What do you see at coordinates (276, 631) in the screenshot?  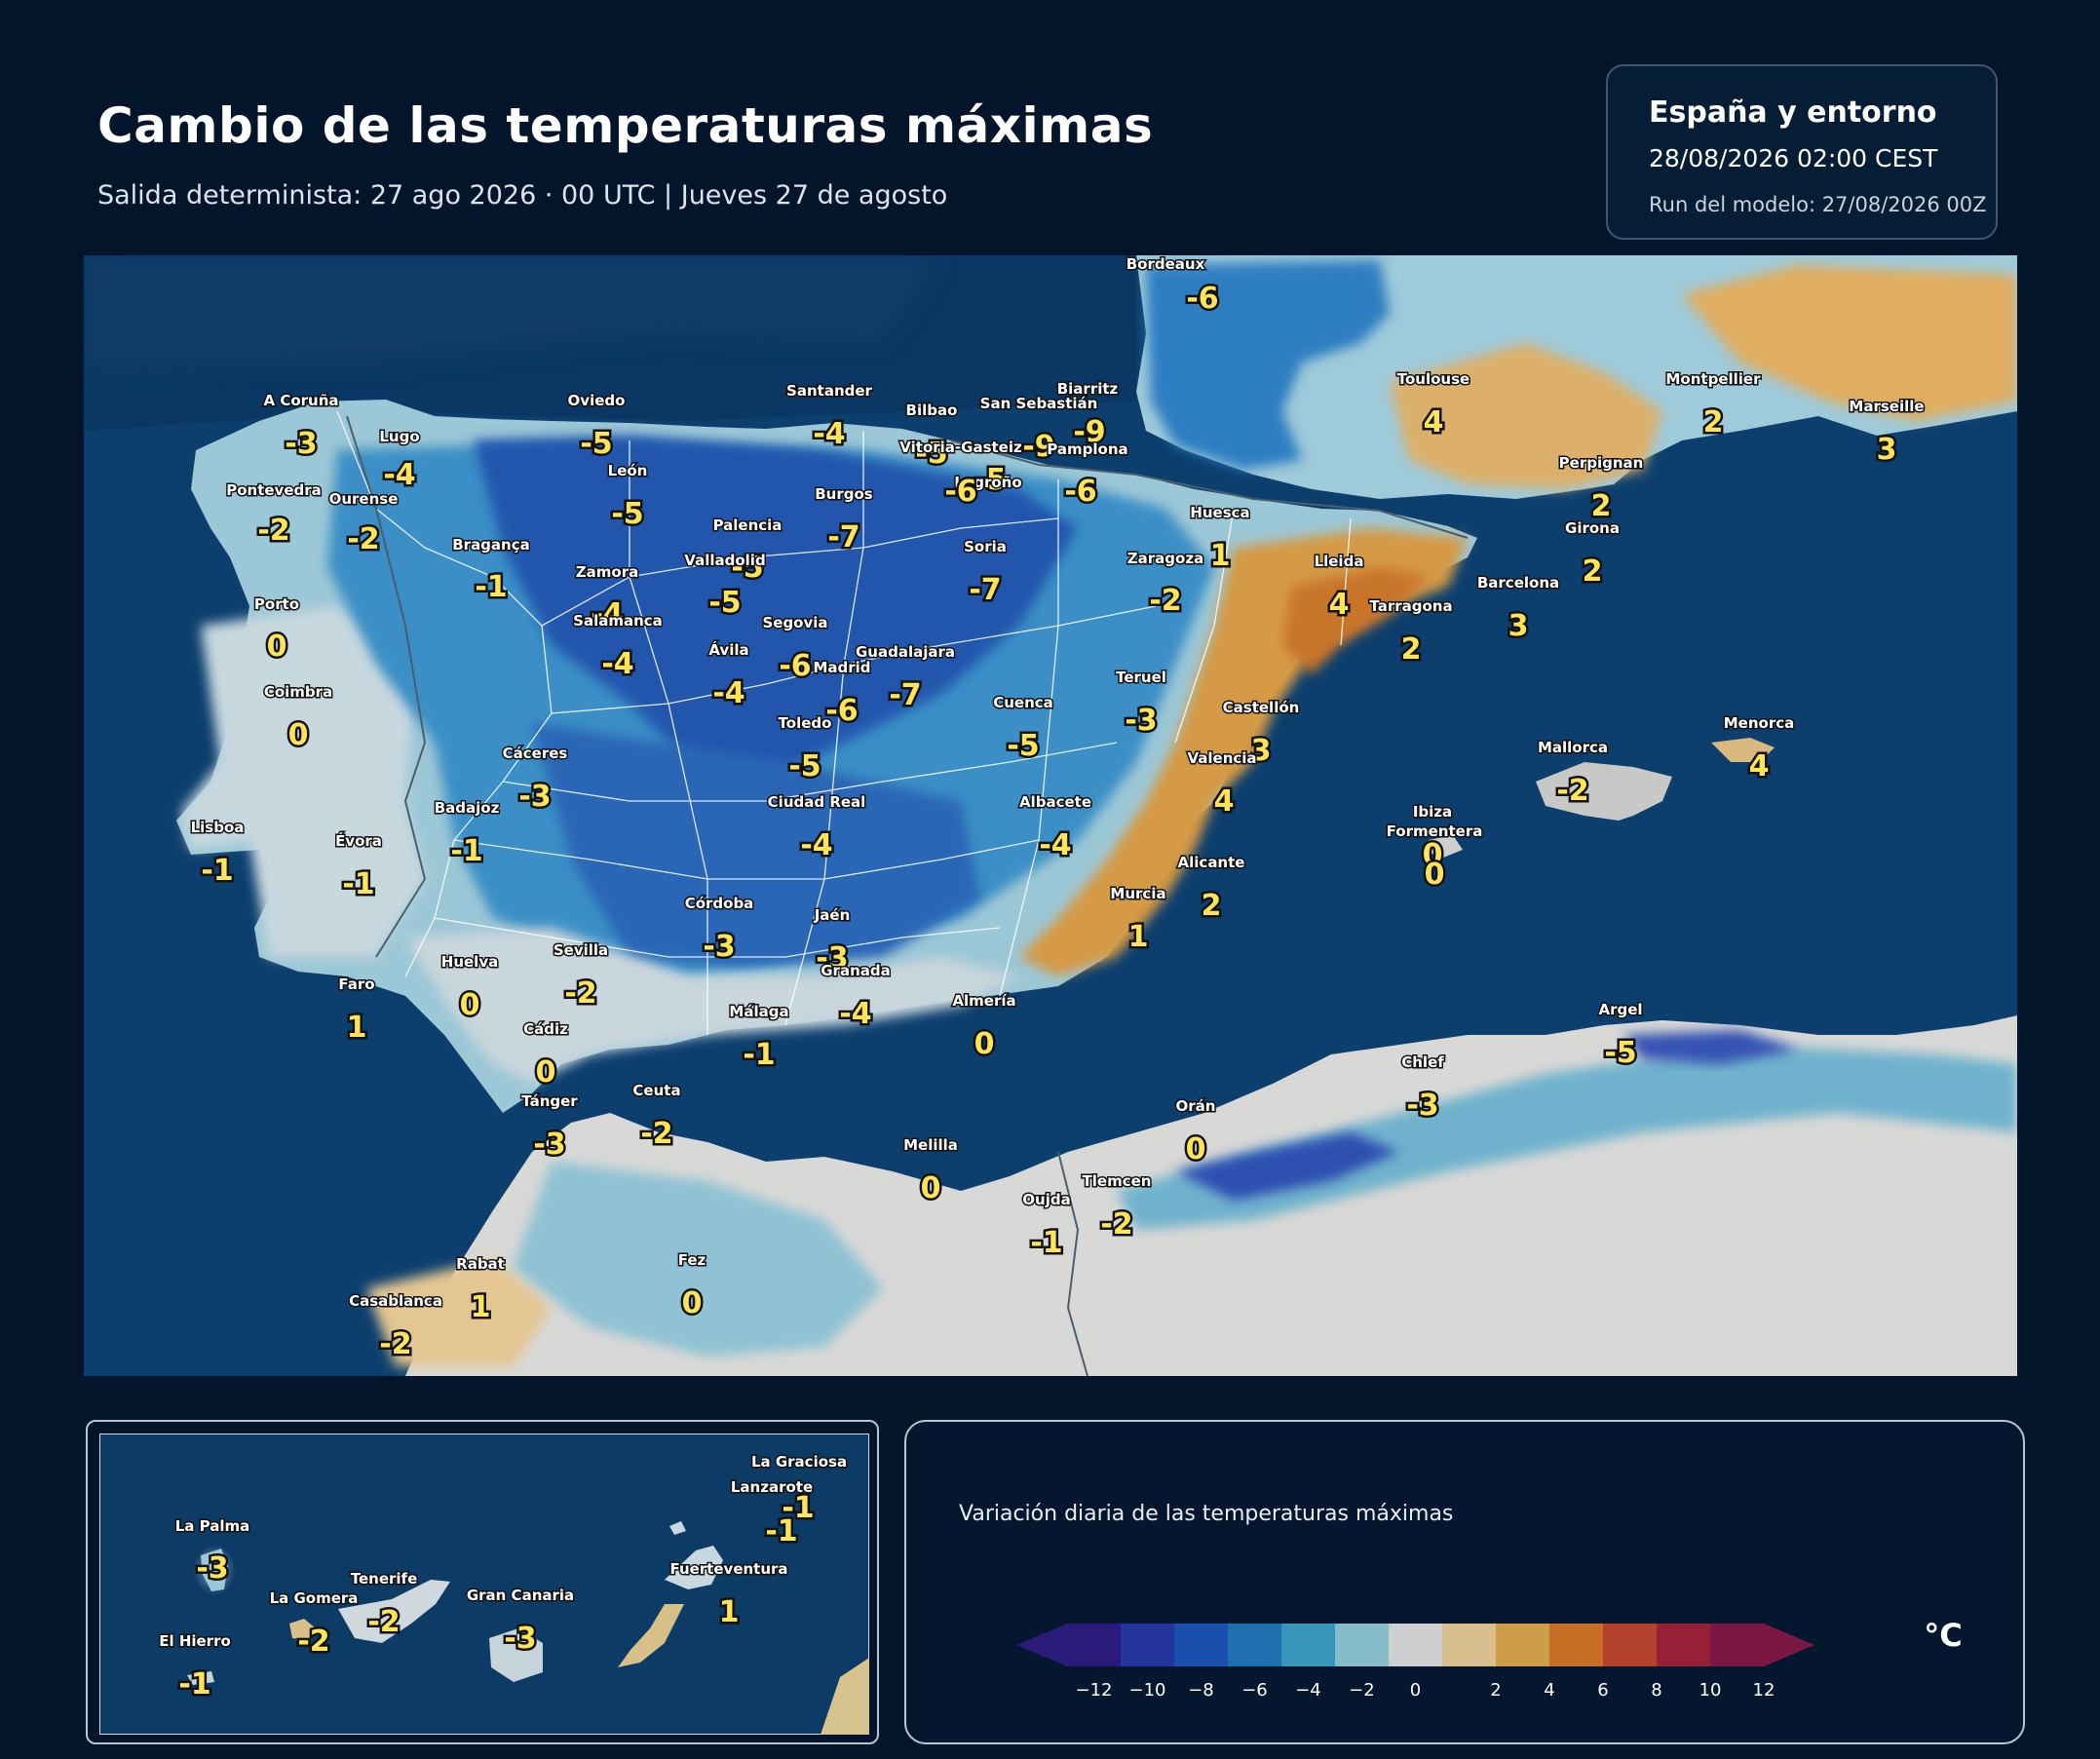 I see `station-porto: Porto 0` at bounding box center [276, 631].